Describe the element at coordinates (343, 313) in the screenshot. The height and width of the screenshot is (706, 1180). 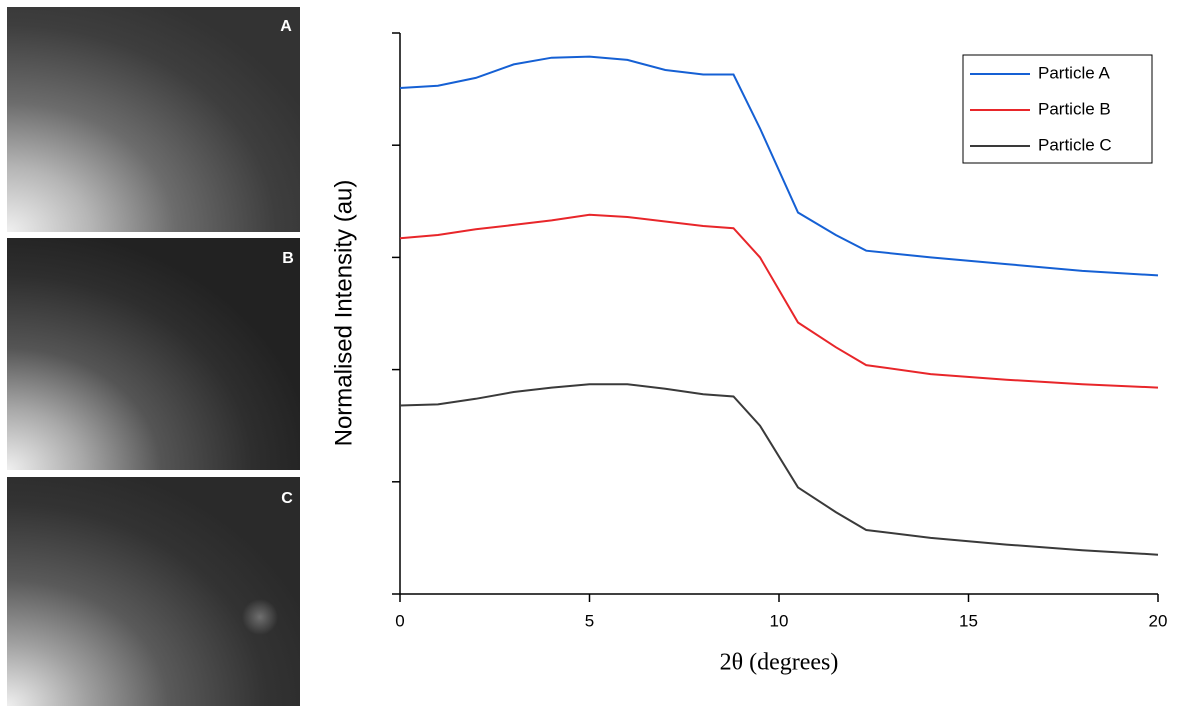
I see `y-axis-title: Normalised Intensity (au)` at that location.